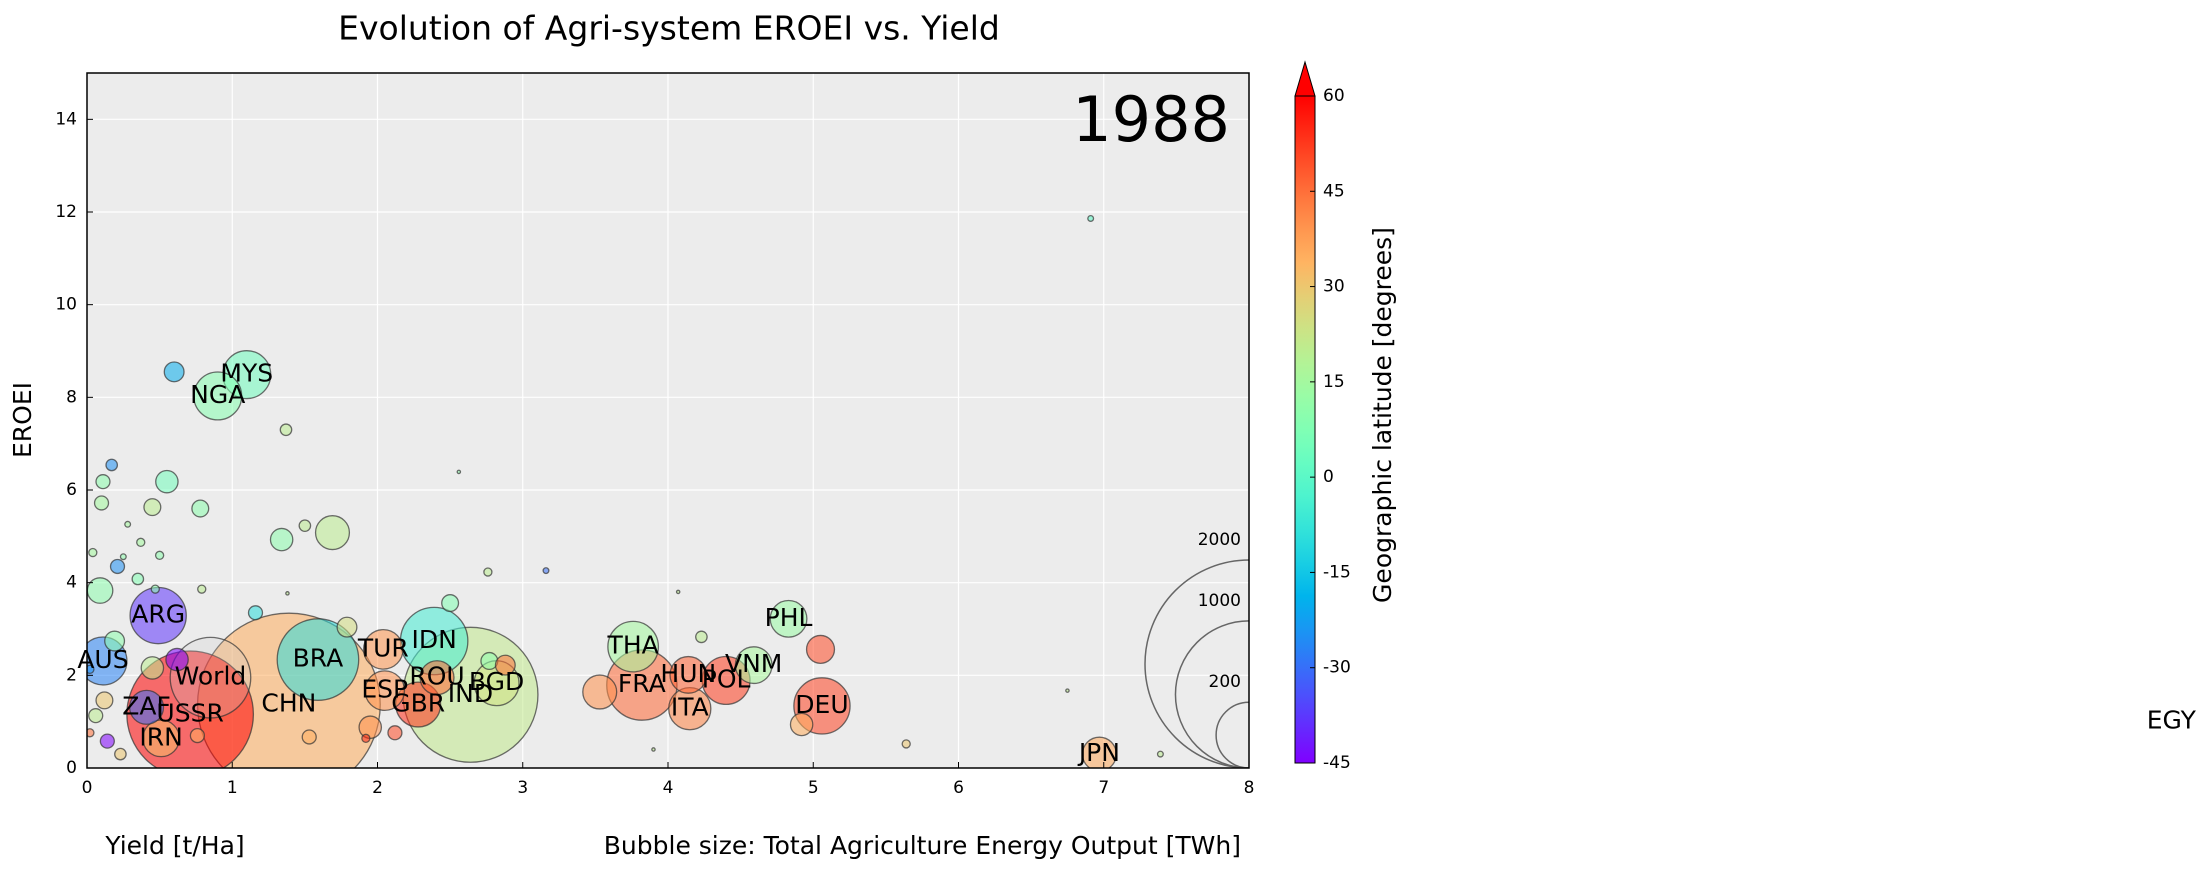 Image resolution: width=2212 pixels, height=875 pixels. I want to click on bubble-label: DEU, so click(821, 704).